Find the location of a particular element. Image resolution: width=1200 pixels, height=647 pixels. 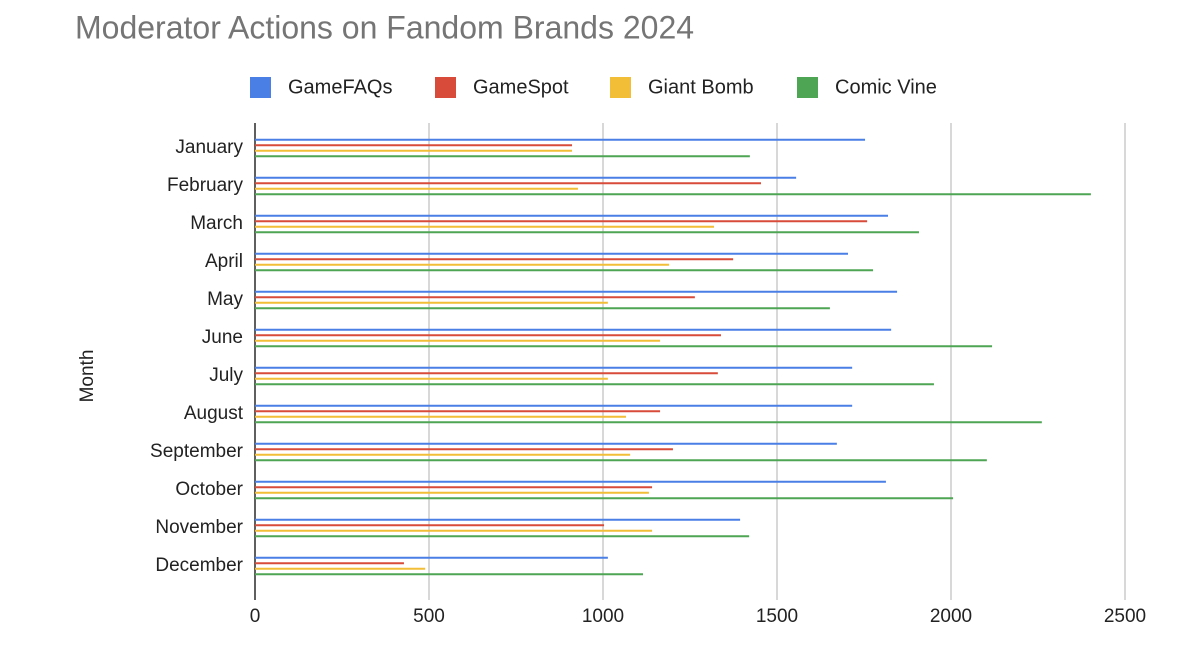

y-tick-label: September is located at coordinates (197, 451).